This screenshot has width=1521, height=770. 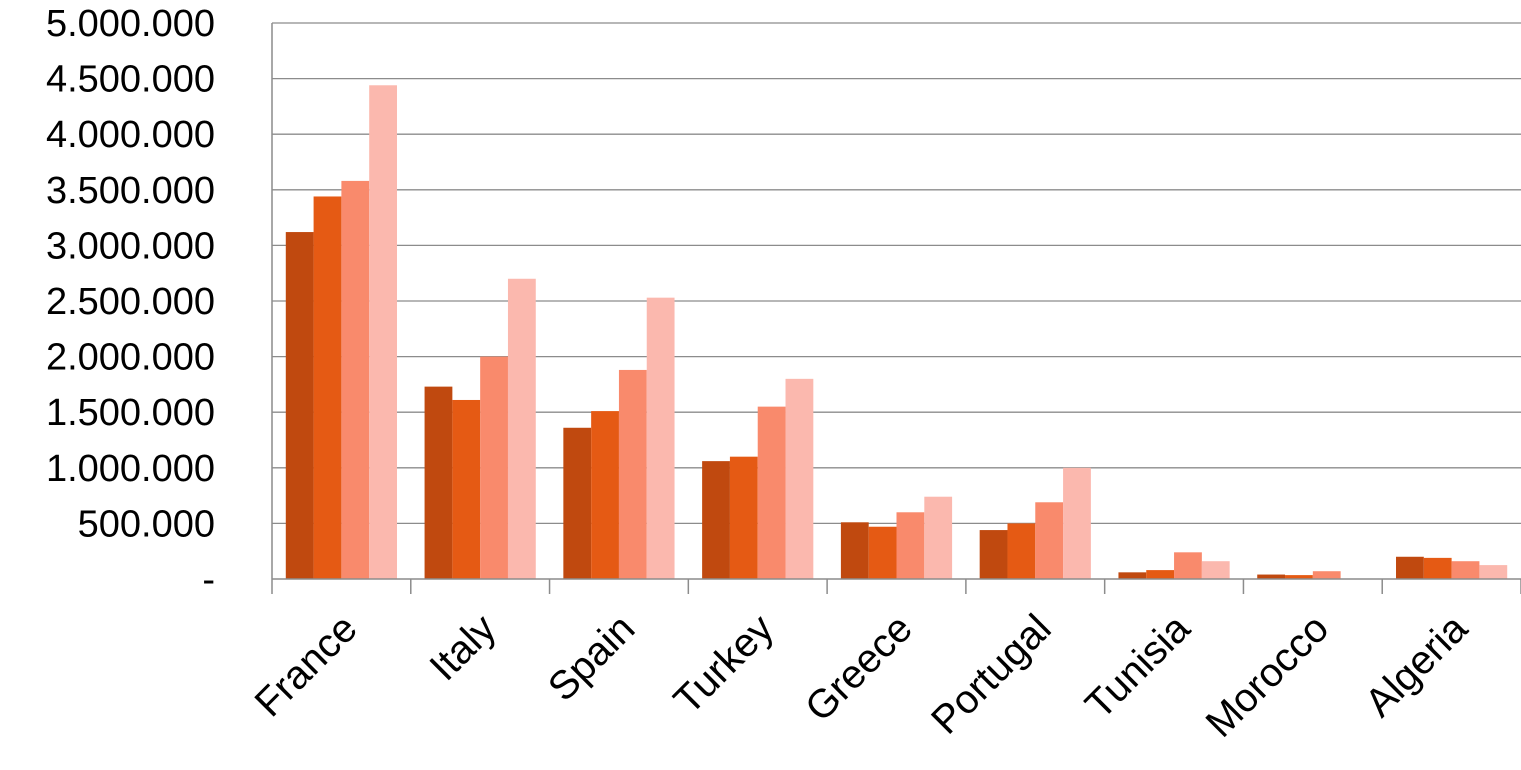 I want to click on x-tick-label: Portugal, so click(x=991, y=674).